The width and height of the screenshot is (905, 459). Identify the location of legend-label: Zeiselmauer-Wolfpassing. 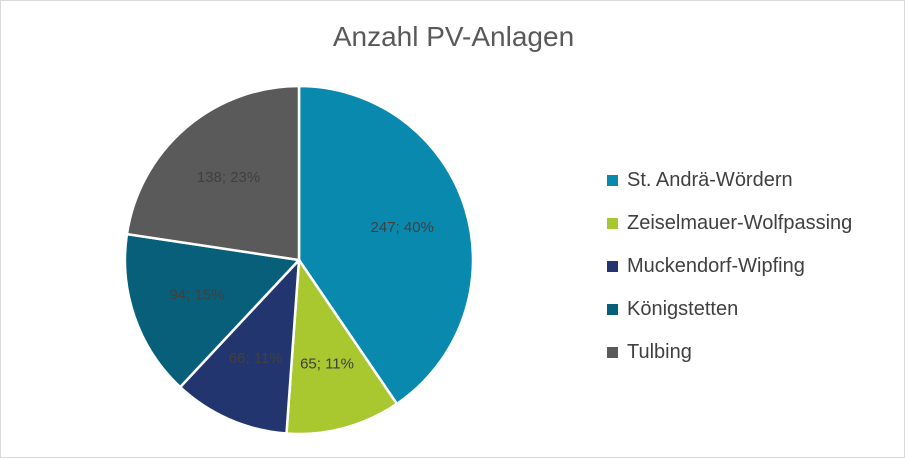
(740, 223).